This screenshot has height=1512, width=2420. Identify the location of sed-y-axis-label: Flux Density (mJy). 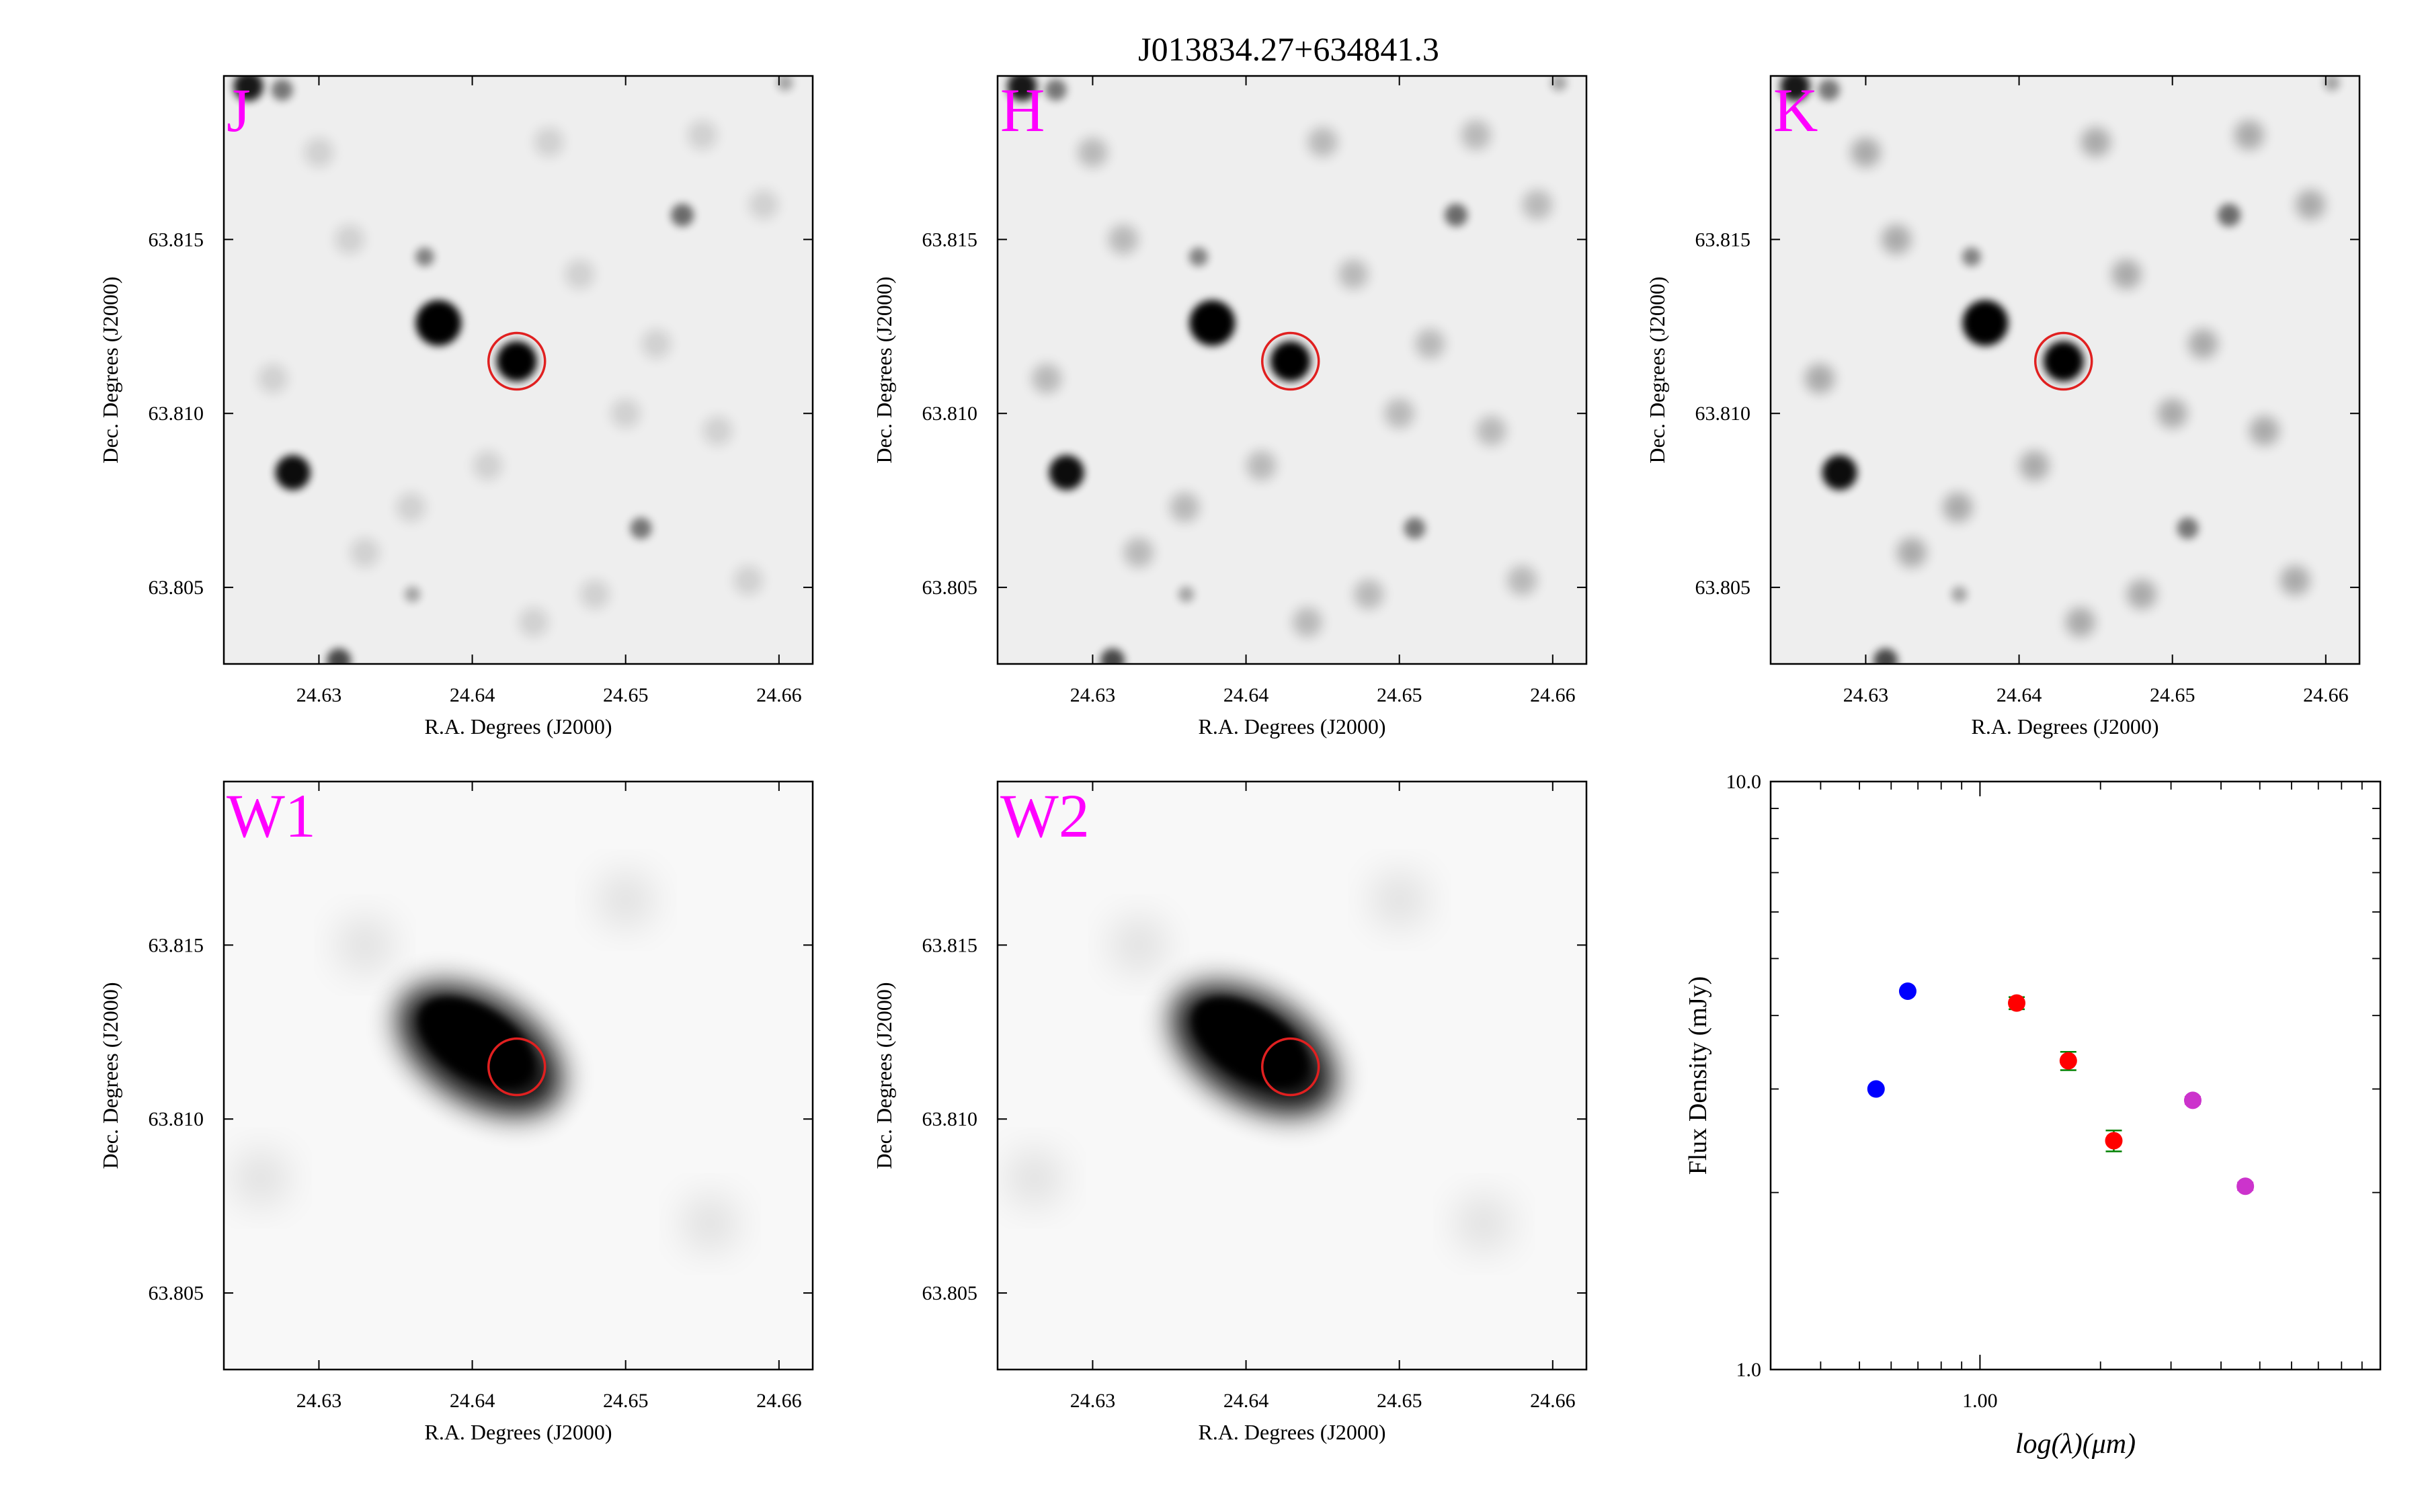
(1698, 1076).